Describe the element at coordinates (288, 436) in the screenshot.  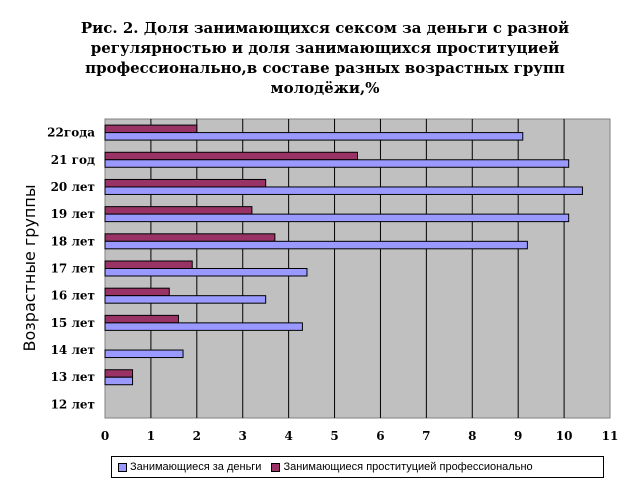
I see `x-tick-label: 4` at that location.